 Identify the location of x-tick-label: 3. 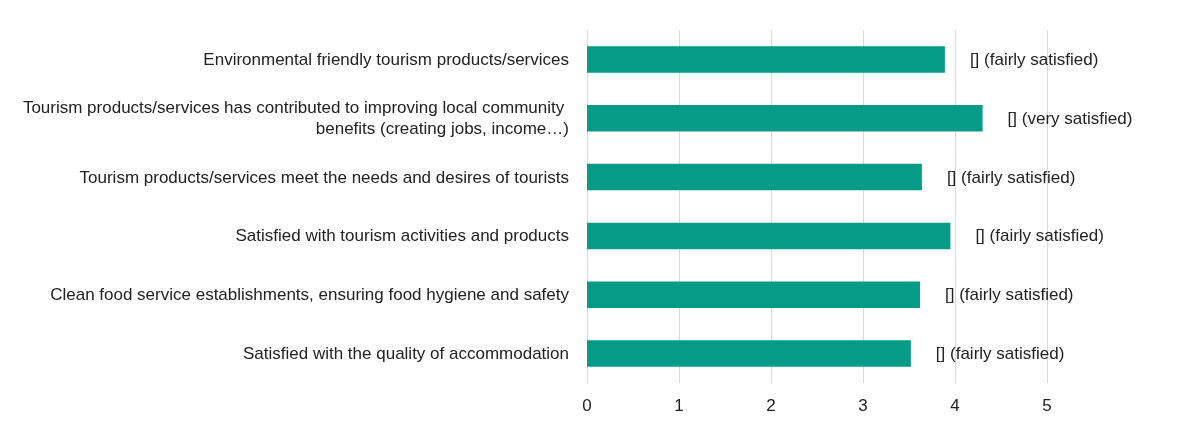
(863, 405).